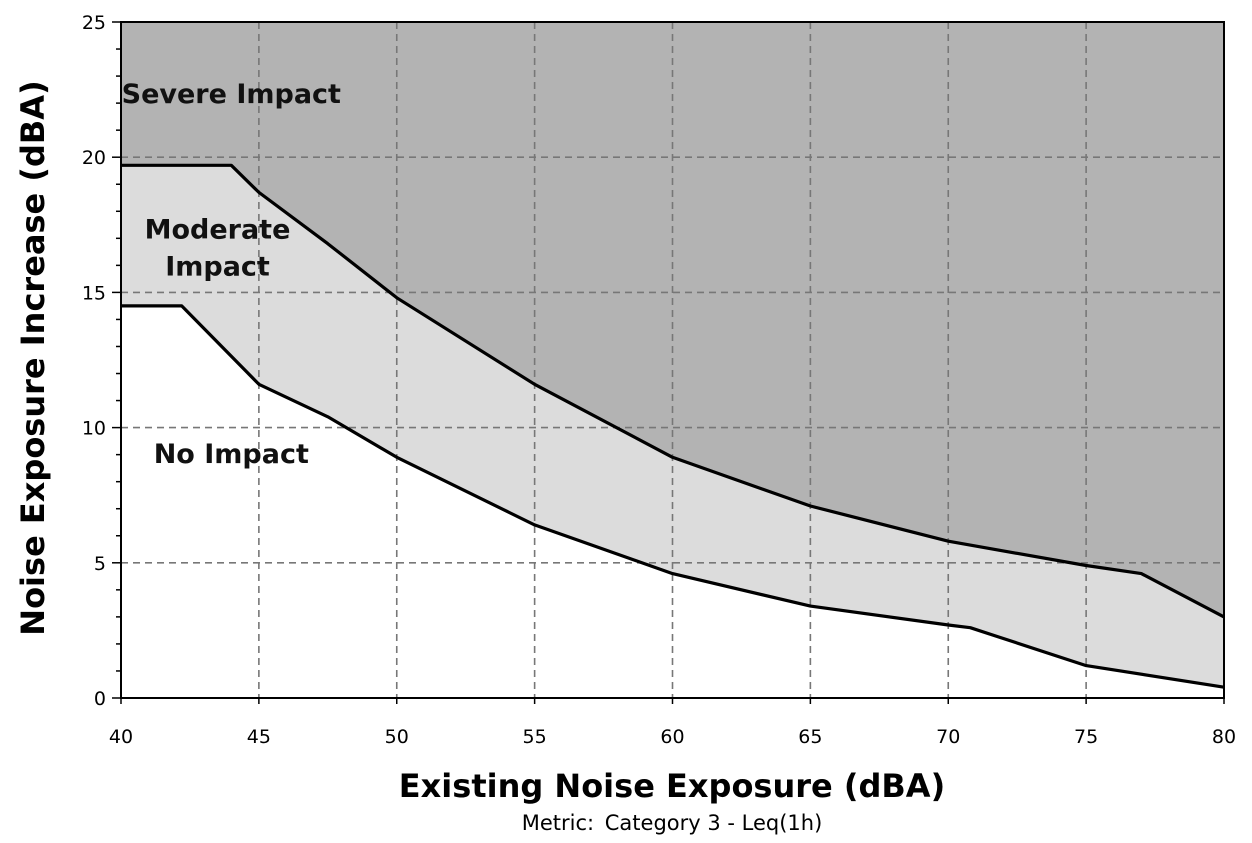  I want to click on x-tick-label: 80, so click(1224, 737).